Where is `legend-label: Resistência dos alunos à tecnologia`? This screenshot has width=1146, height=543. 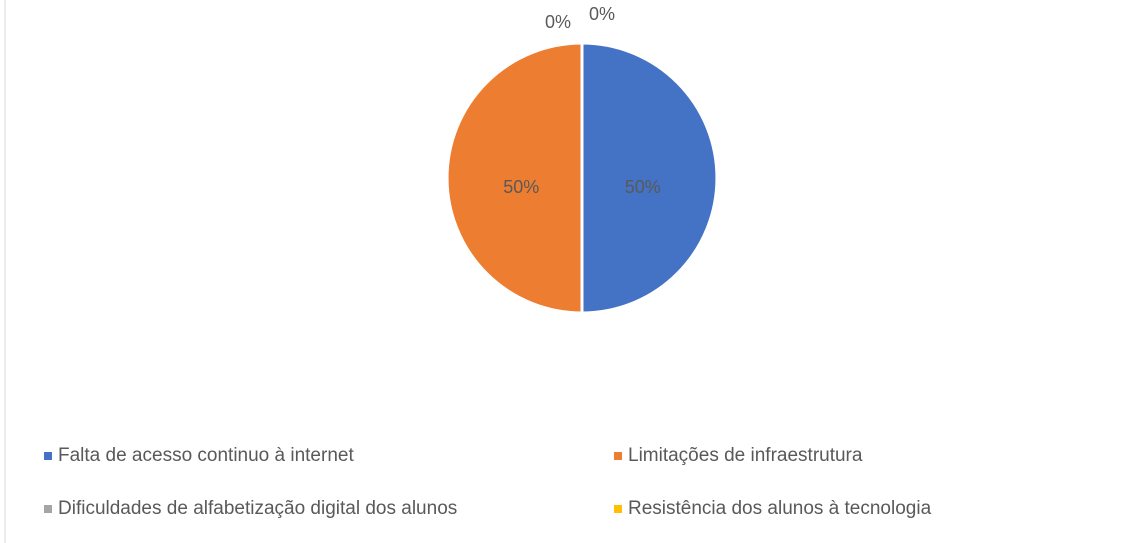
legend-label: Resistência dos alunos à tecnologia is located at coordinates (780, 508).